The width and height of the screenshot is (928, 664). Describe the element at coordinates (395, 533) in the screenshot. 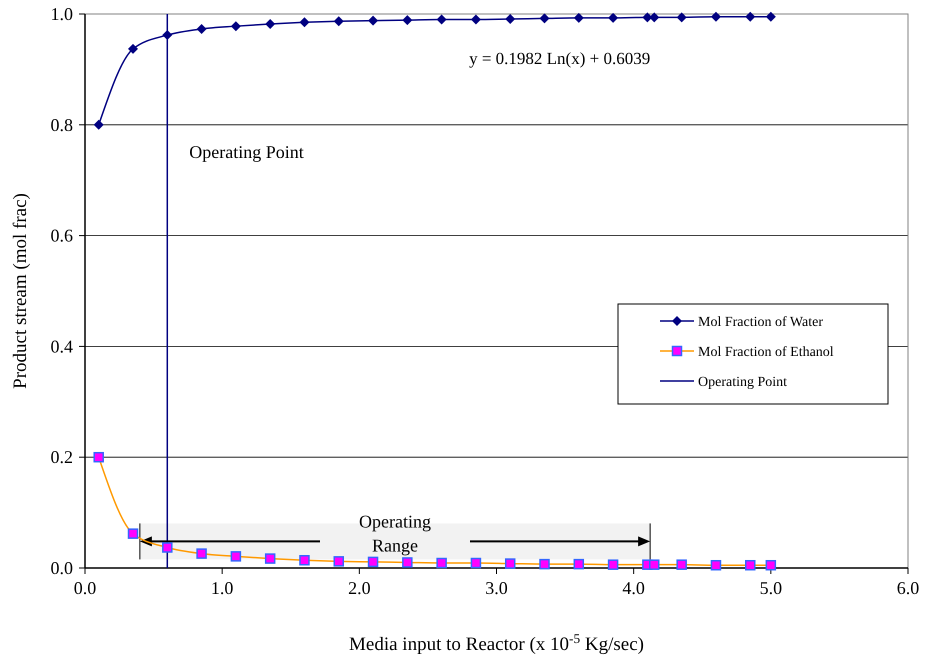

I see `band-label: Operating Range` at that location.